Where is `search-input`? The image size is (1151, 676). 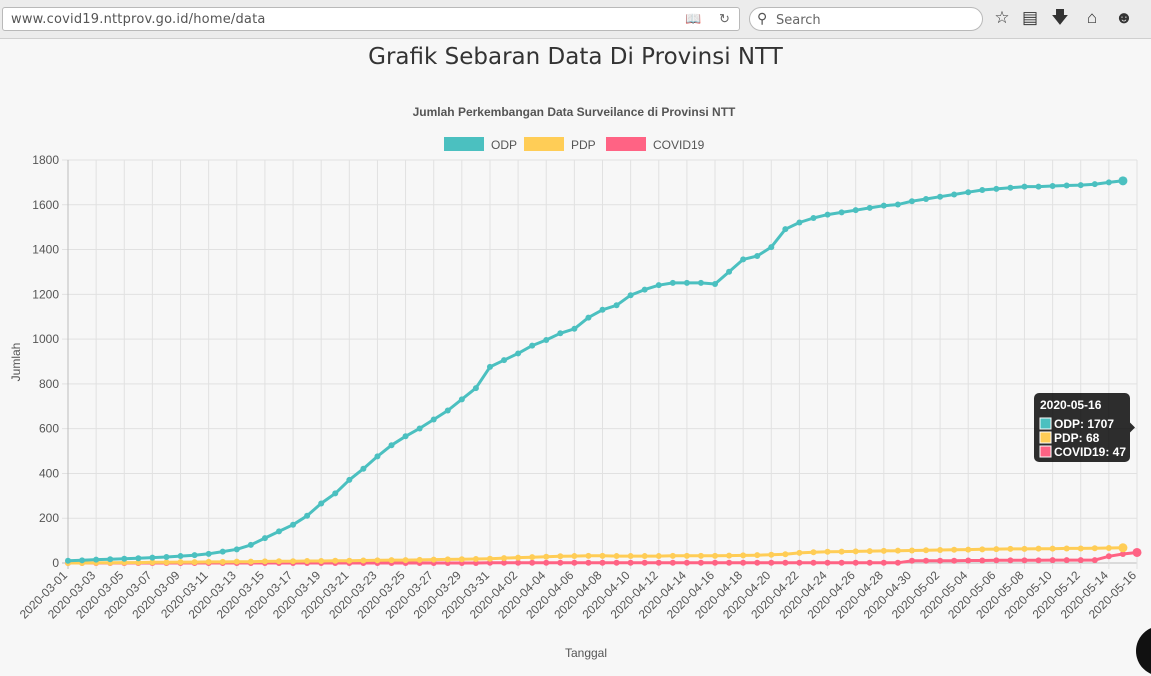 search-input is located at coordinates (876, 20).